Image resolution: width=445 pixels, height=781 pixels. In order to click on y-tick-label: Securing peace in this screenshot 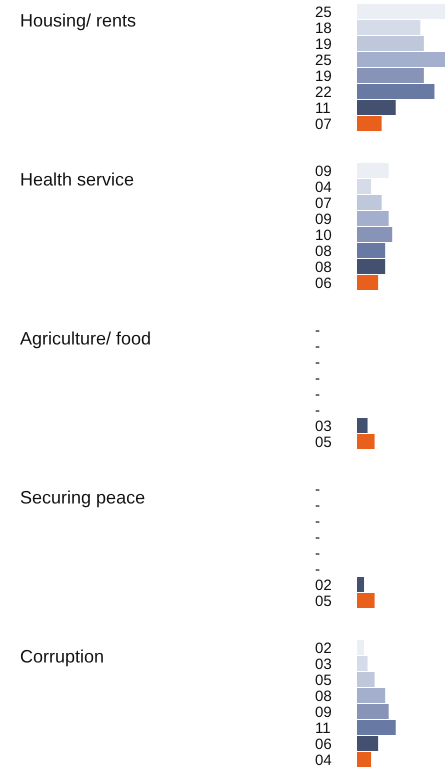, I will do `click(83, 497)`.